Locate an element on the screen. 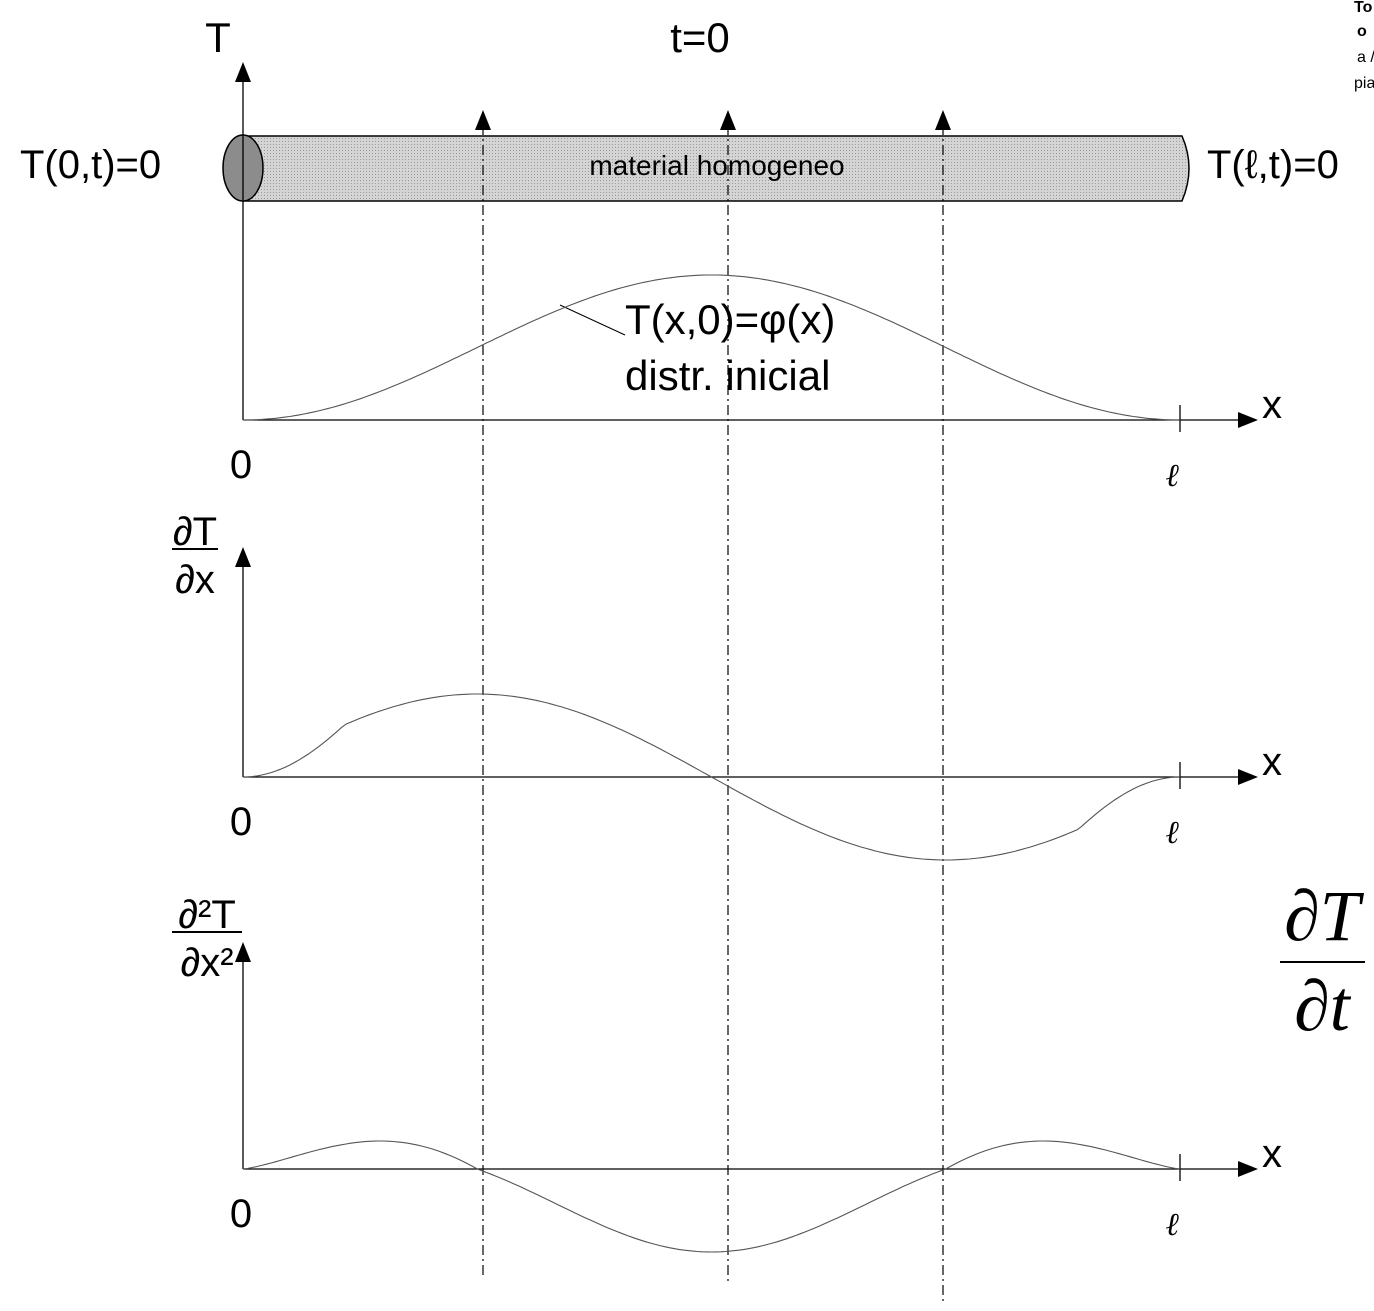  curve-label: T(x,0)=φ(x) is located at coordinates (730, 319).